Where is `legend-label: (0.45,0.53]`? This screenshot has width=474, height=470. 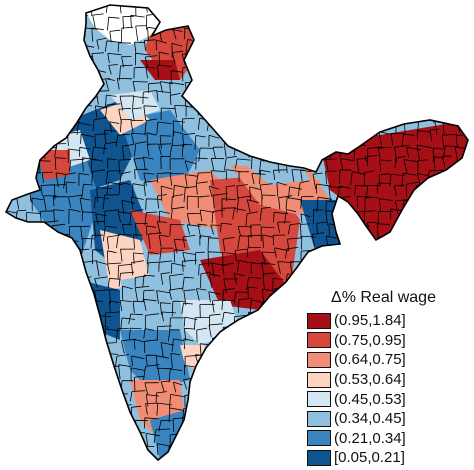 legend-label: (0.45,0.53] is located at coordinates (370, 399).